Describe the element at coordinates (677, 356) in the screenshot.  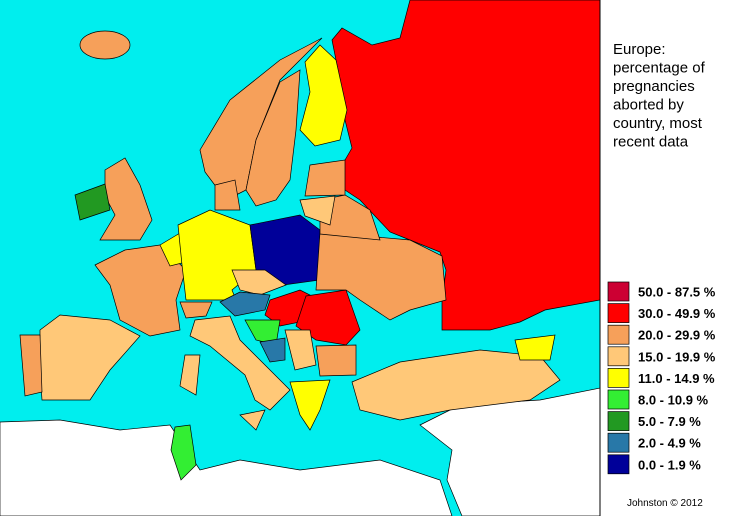
I see `legend-label: 15.0 - 19.9 %` at that location.